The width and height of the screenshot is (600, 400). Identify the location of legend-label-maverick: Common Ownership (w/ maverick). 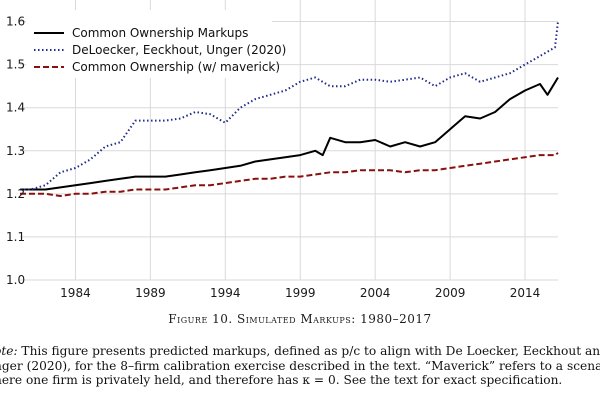
(176, 67).